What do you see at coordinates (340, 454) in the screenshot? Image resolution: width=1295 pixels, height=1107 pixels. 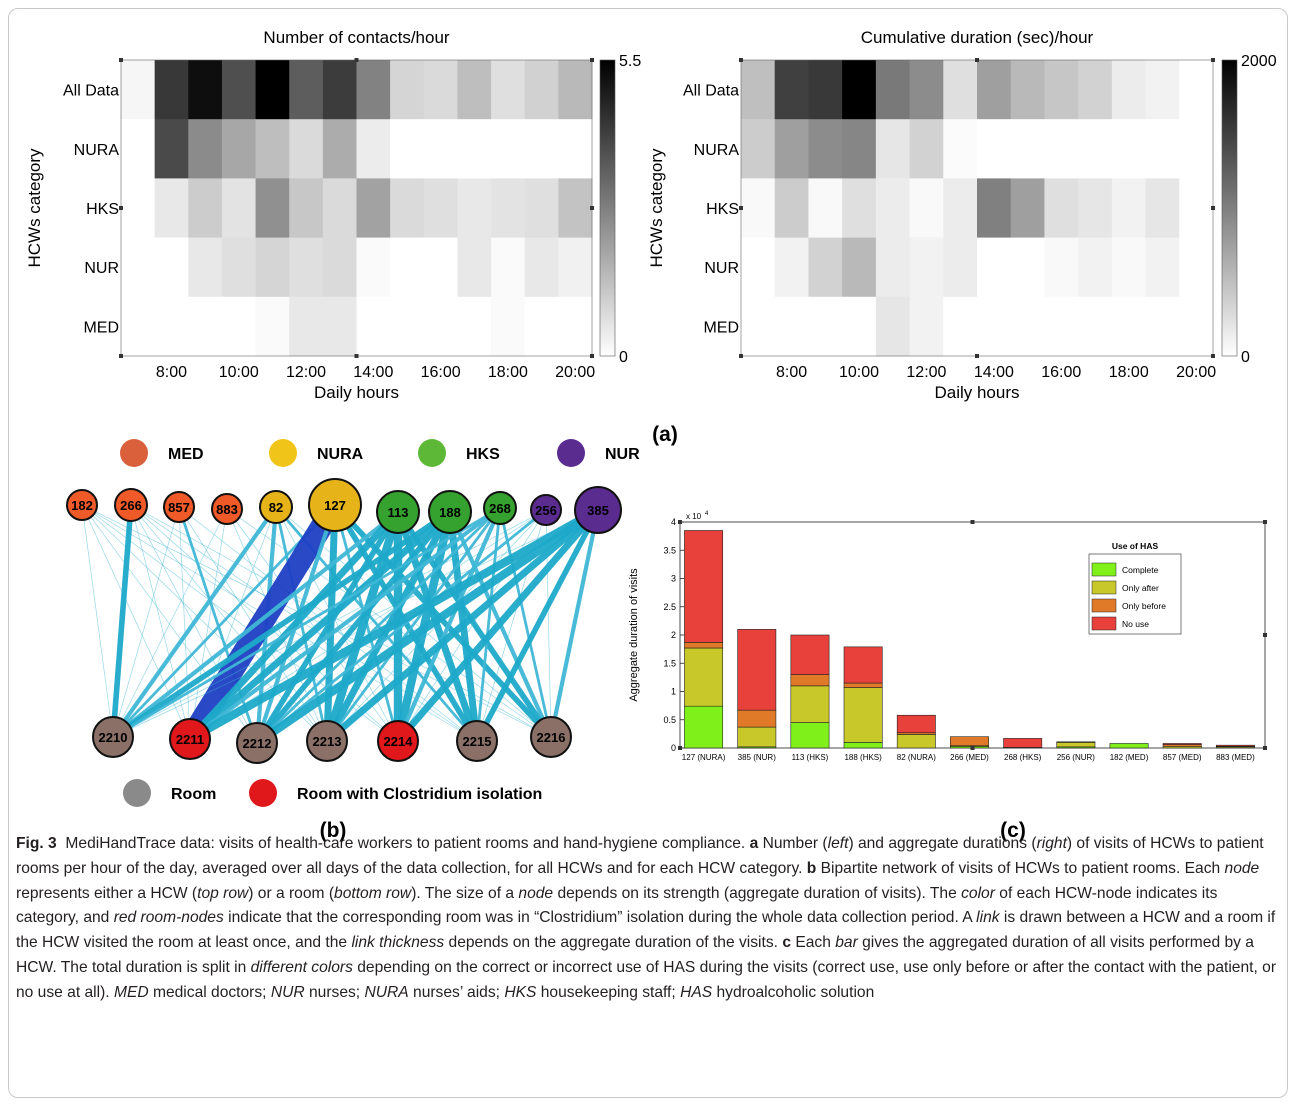 I see `legend-label: NURA` at bounding box center [340, 454].